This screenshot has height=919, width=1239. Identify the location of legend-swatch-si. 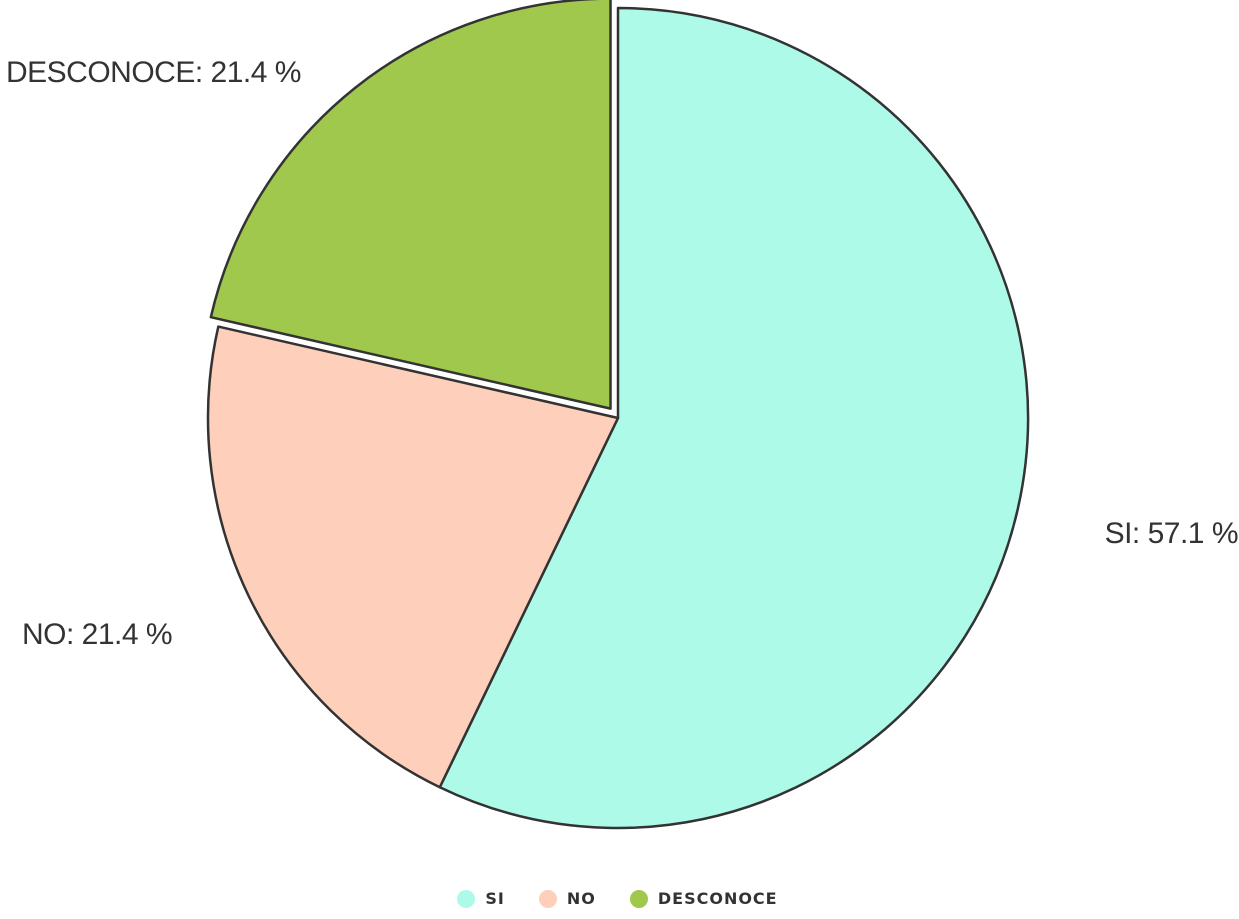
(466, 898).